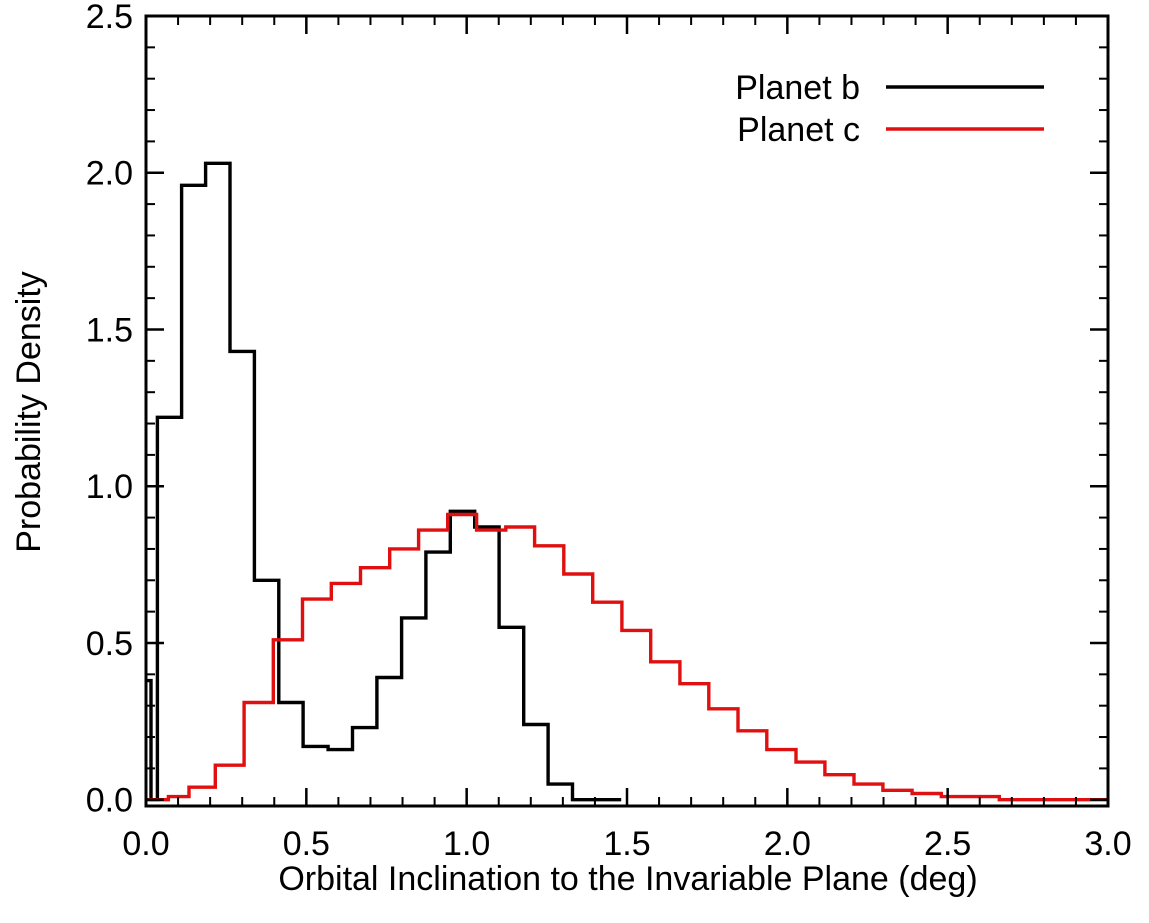 This screenshot has height=923, width=1149. I want to click on x-tick-label: 1.5, so click(626, 844).